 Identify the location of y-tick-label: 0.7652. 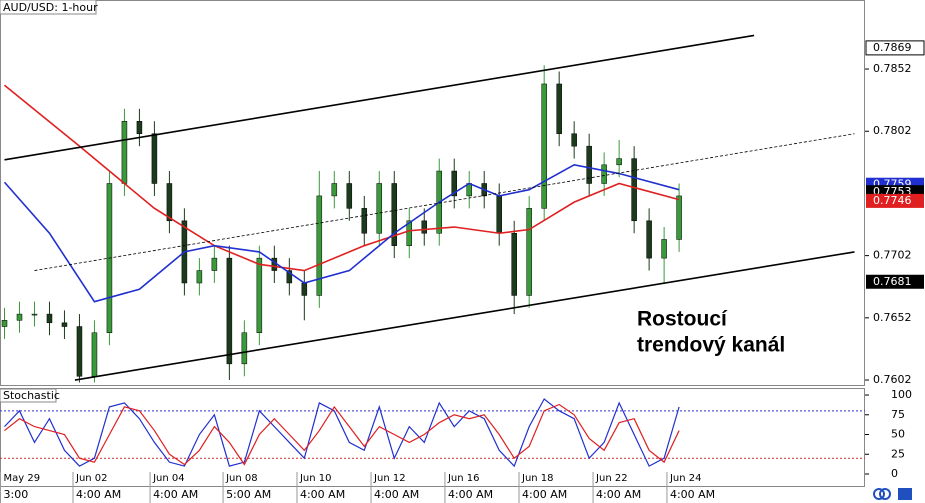
(892, 317).